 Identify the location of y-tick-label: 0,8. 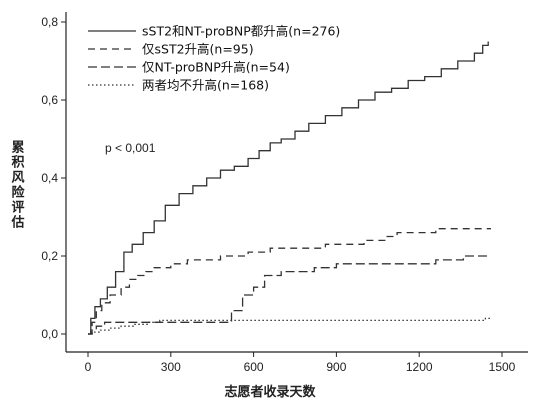
(49, 22).